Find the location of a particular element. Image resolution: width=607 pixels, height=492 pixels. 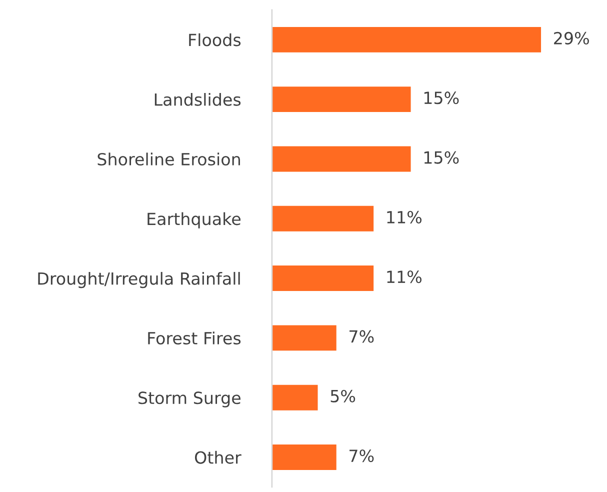

y-tick-label: Landslides is located at coordinates (197, 99).